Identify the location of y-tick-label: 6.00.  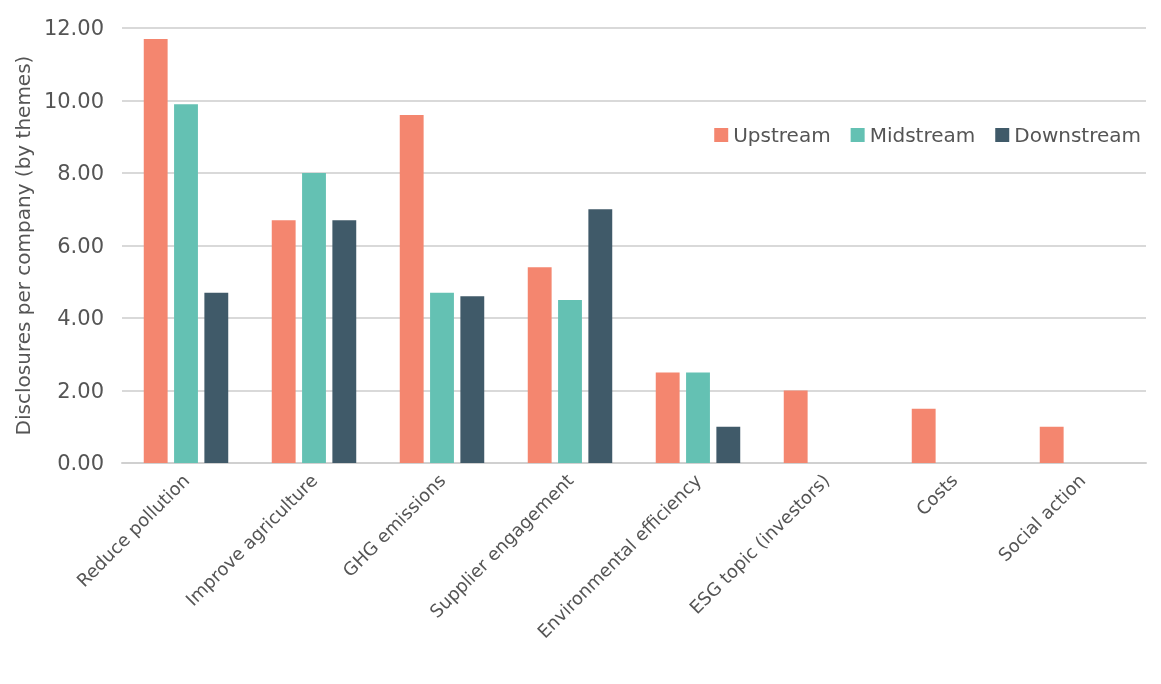
(80, 245).